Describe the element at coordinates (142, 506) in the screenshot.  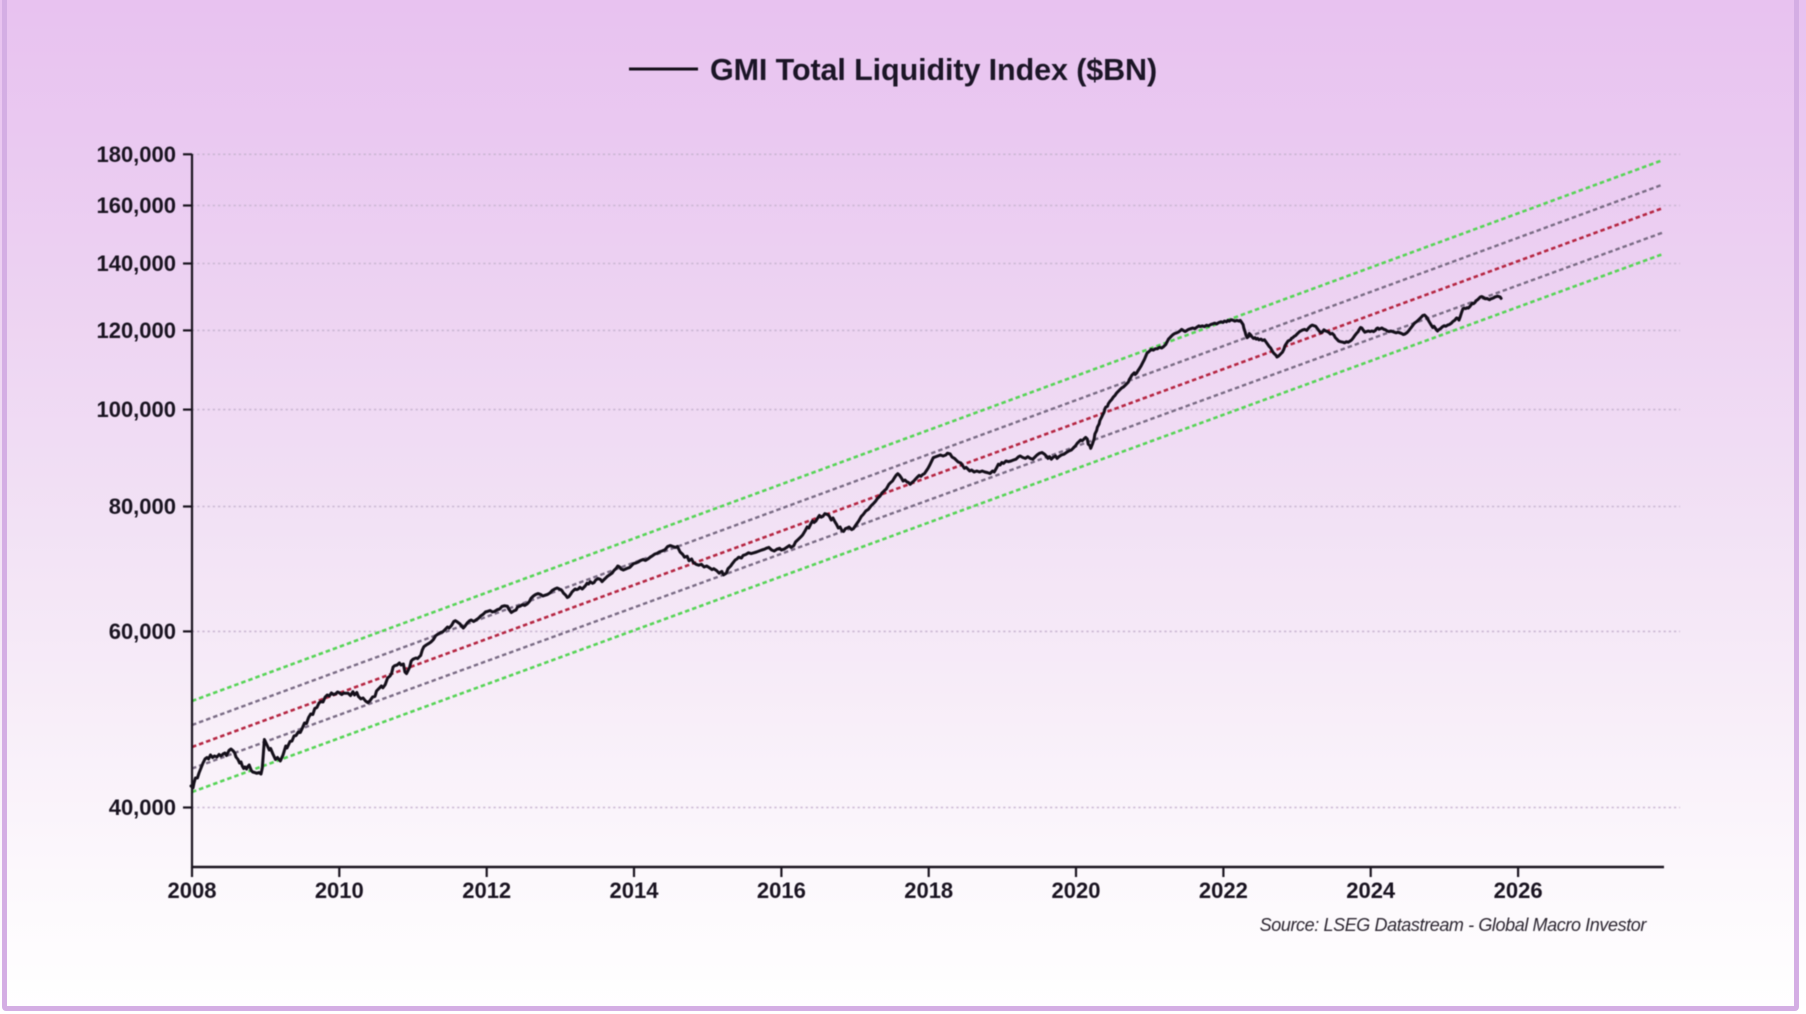
I see `svg-text: 80,000` at that location.